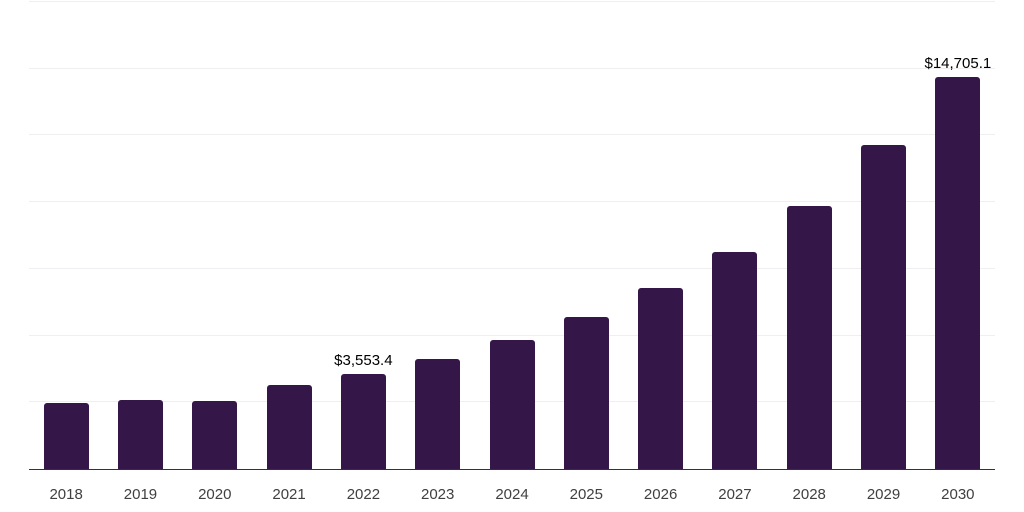  What do you see at coordinates (586, 392) in the screenshot?
I see `bar-2025` at bounding box center [586, 392].